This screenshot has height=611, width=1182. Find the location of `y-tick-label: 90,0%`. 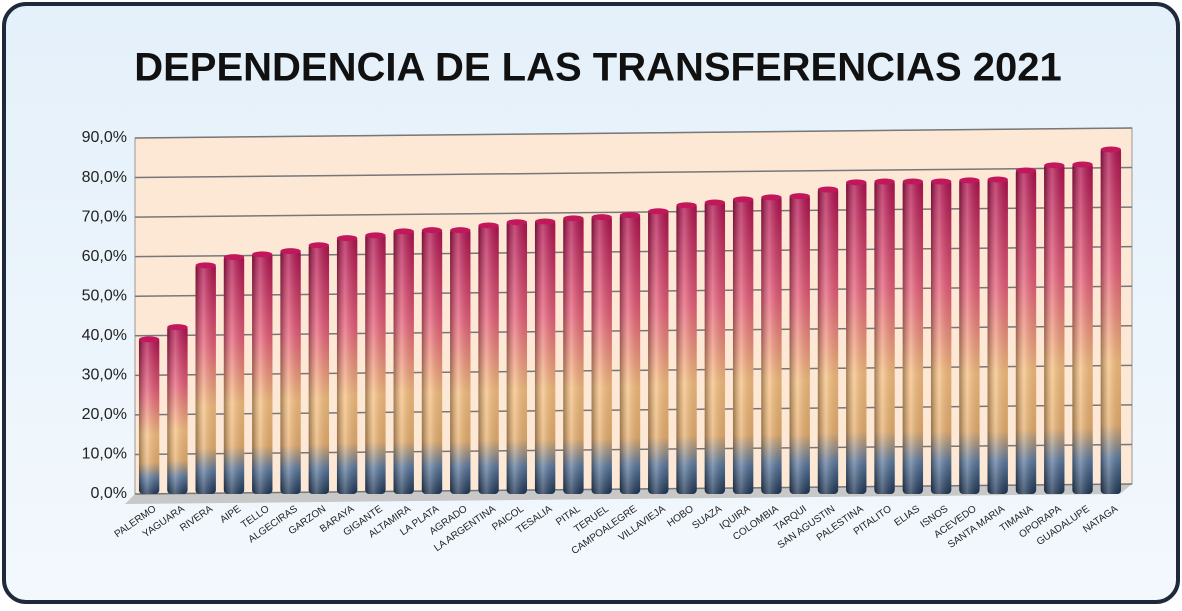

y-tick-label: 90,0% is located at coordinates (104, 137).